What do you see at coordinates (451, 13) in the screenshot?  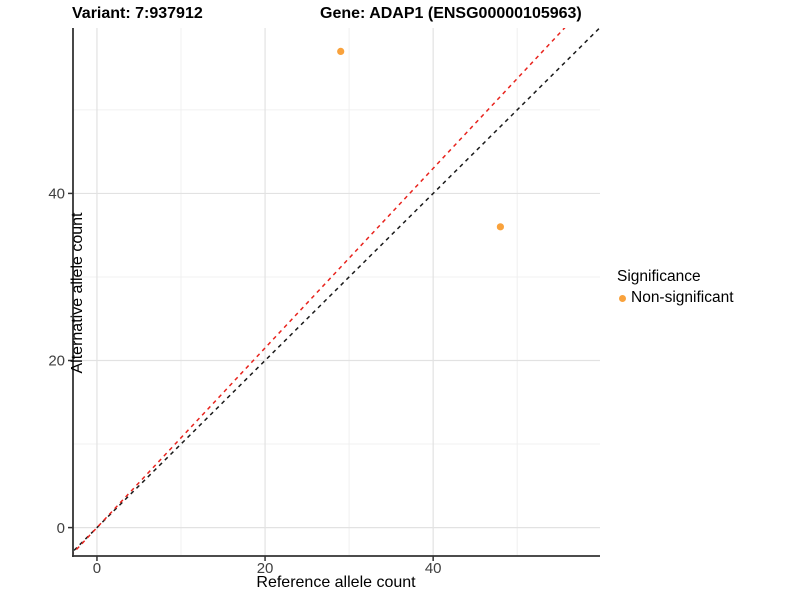 I see `gene-title: Gene: ADAP1 (ENSG00000105963)` at bounding box center [451, 13].